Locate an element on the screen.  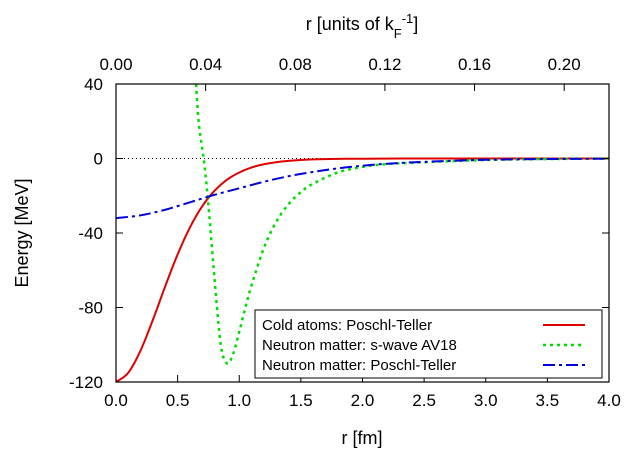
x-tick-label: 2.5 is located at coordinates (424, 400).